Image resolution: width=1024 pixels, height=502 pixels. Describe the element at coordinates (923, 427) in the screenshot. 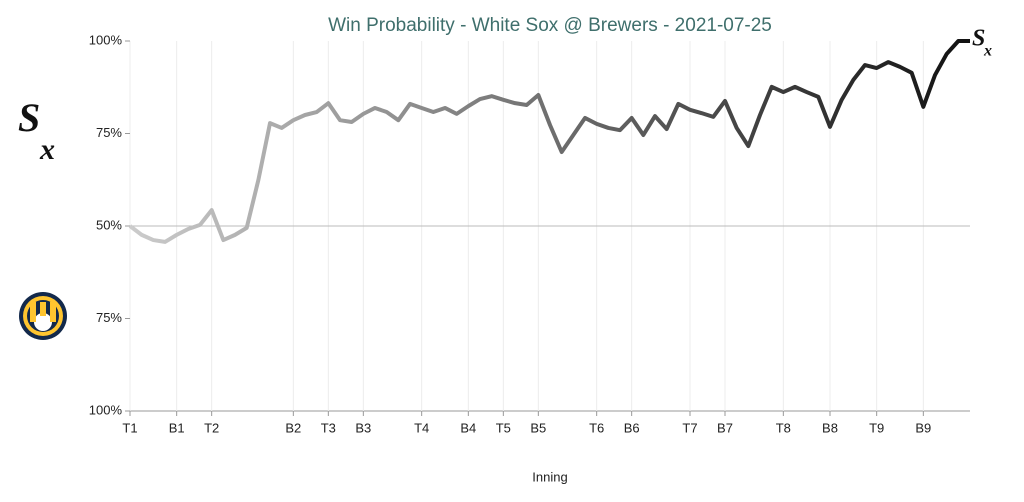

I see `x-tick-label: B9` at that location.